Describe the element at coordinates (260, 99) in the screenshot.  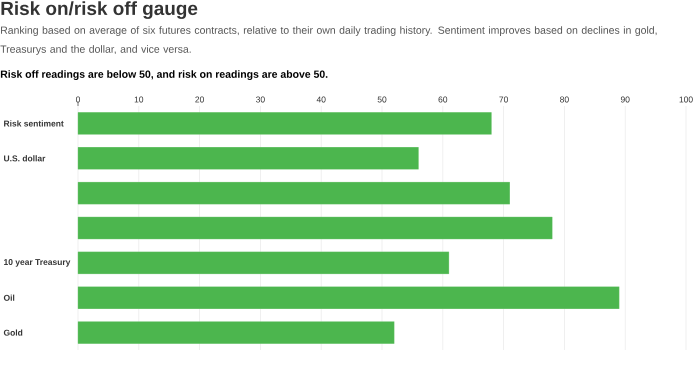
I see `x-tick-label: 30` at that location.